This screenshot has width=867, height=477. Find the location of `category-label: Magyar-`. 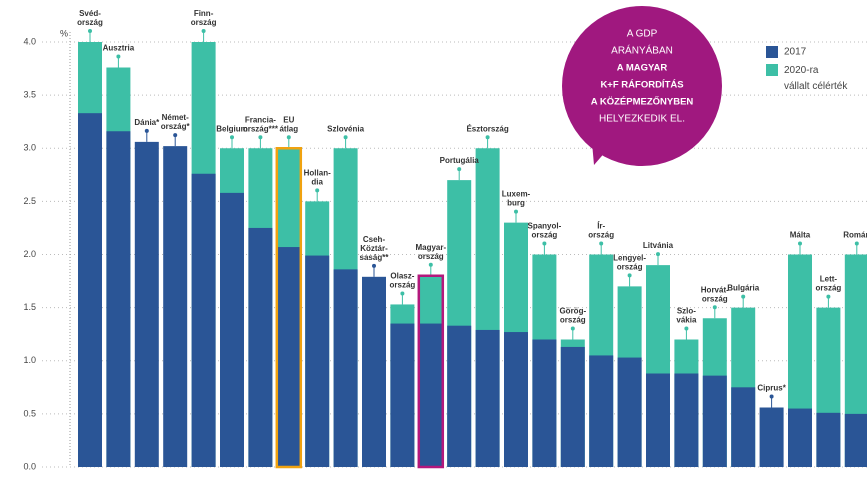

category-label: Magyar- is located at coordinates (430, 247).